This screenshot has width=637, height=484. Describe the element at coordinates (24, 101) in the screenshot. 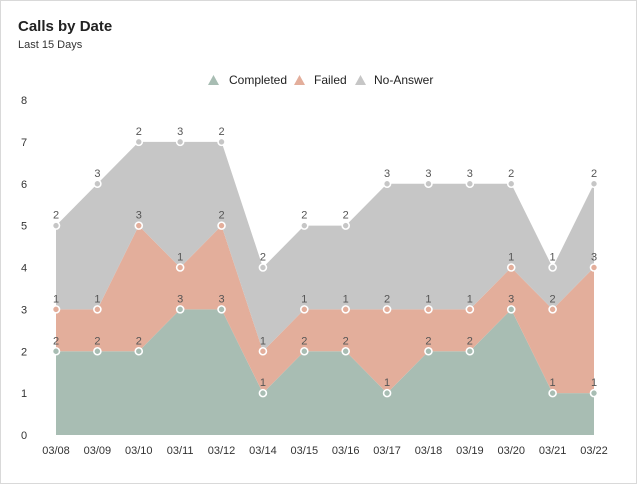

I see `y-tick-label: 8` at that location.